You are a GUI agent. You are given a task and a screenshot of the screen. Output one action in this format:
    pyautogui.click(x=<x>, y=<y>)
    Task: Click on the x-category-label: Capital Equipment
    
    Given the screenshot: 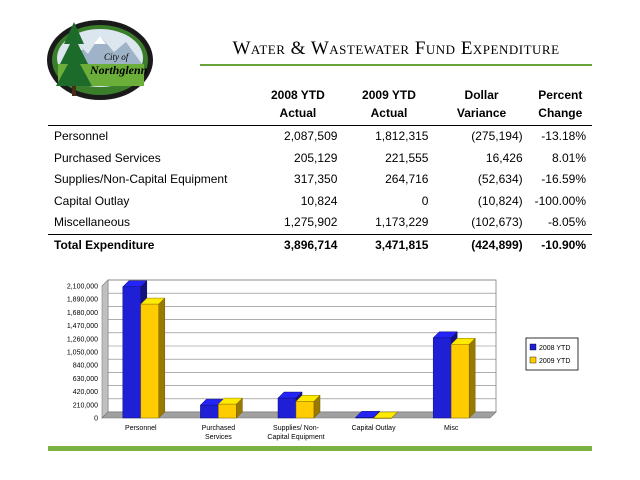 What is the action you would take?
    pyautogui.click(x=295, y=437)
    